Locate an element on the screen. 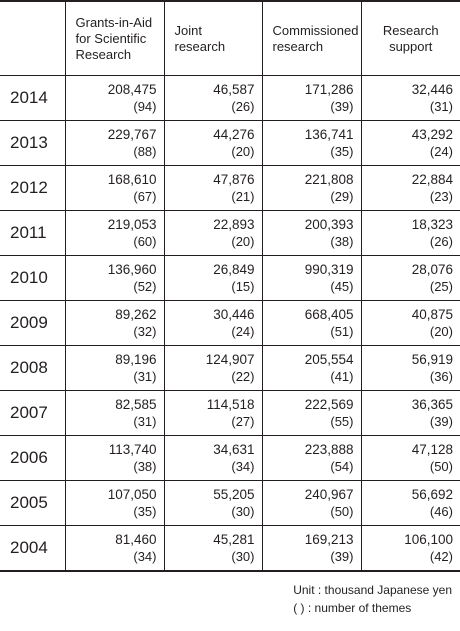 The width and height of the screenshot is (460, 631). year-cell: 2005 is located at coordinates (33, 503).